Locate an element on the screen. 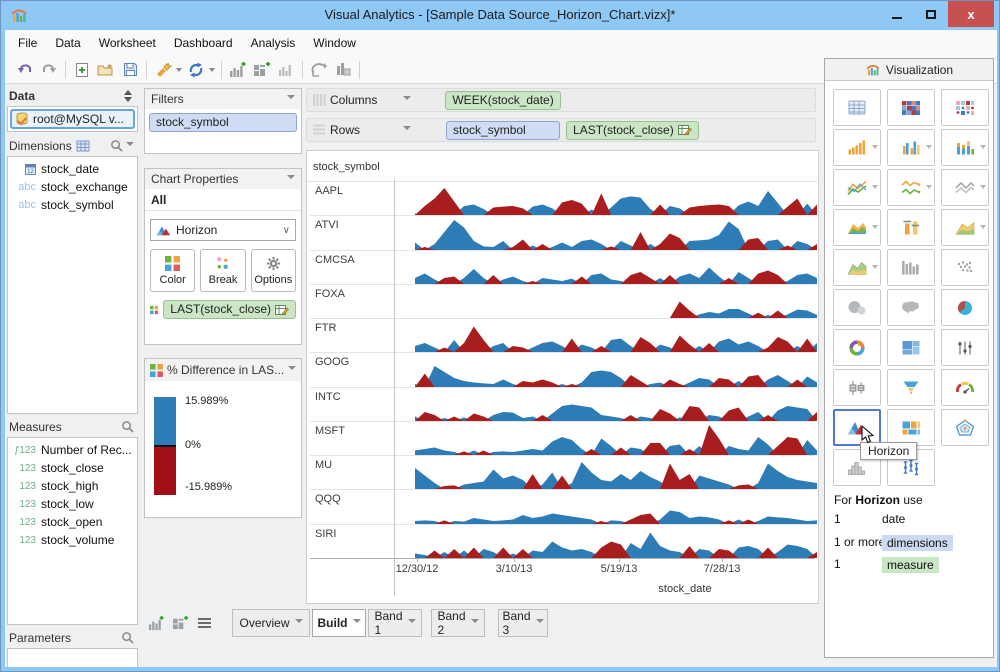 The height and width of the screenshot is (672, 1000). viz-type-scatter is located at coordinates (965, 267).